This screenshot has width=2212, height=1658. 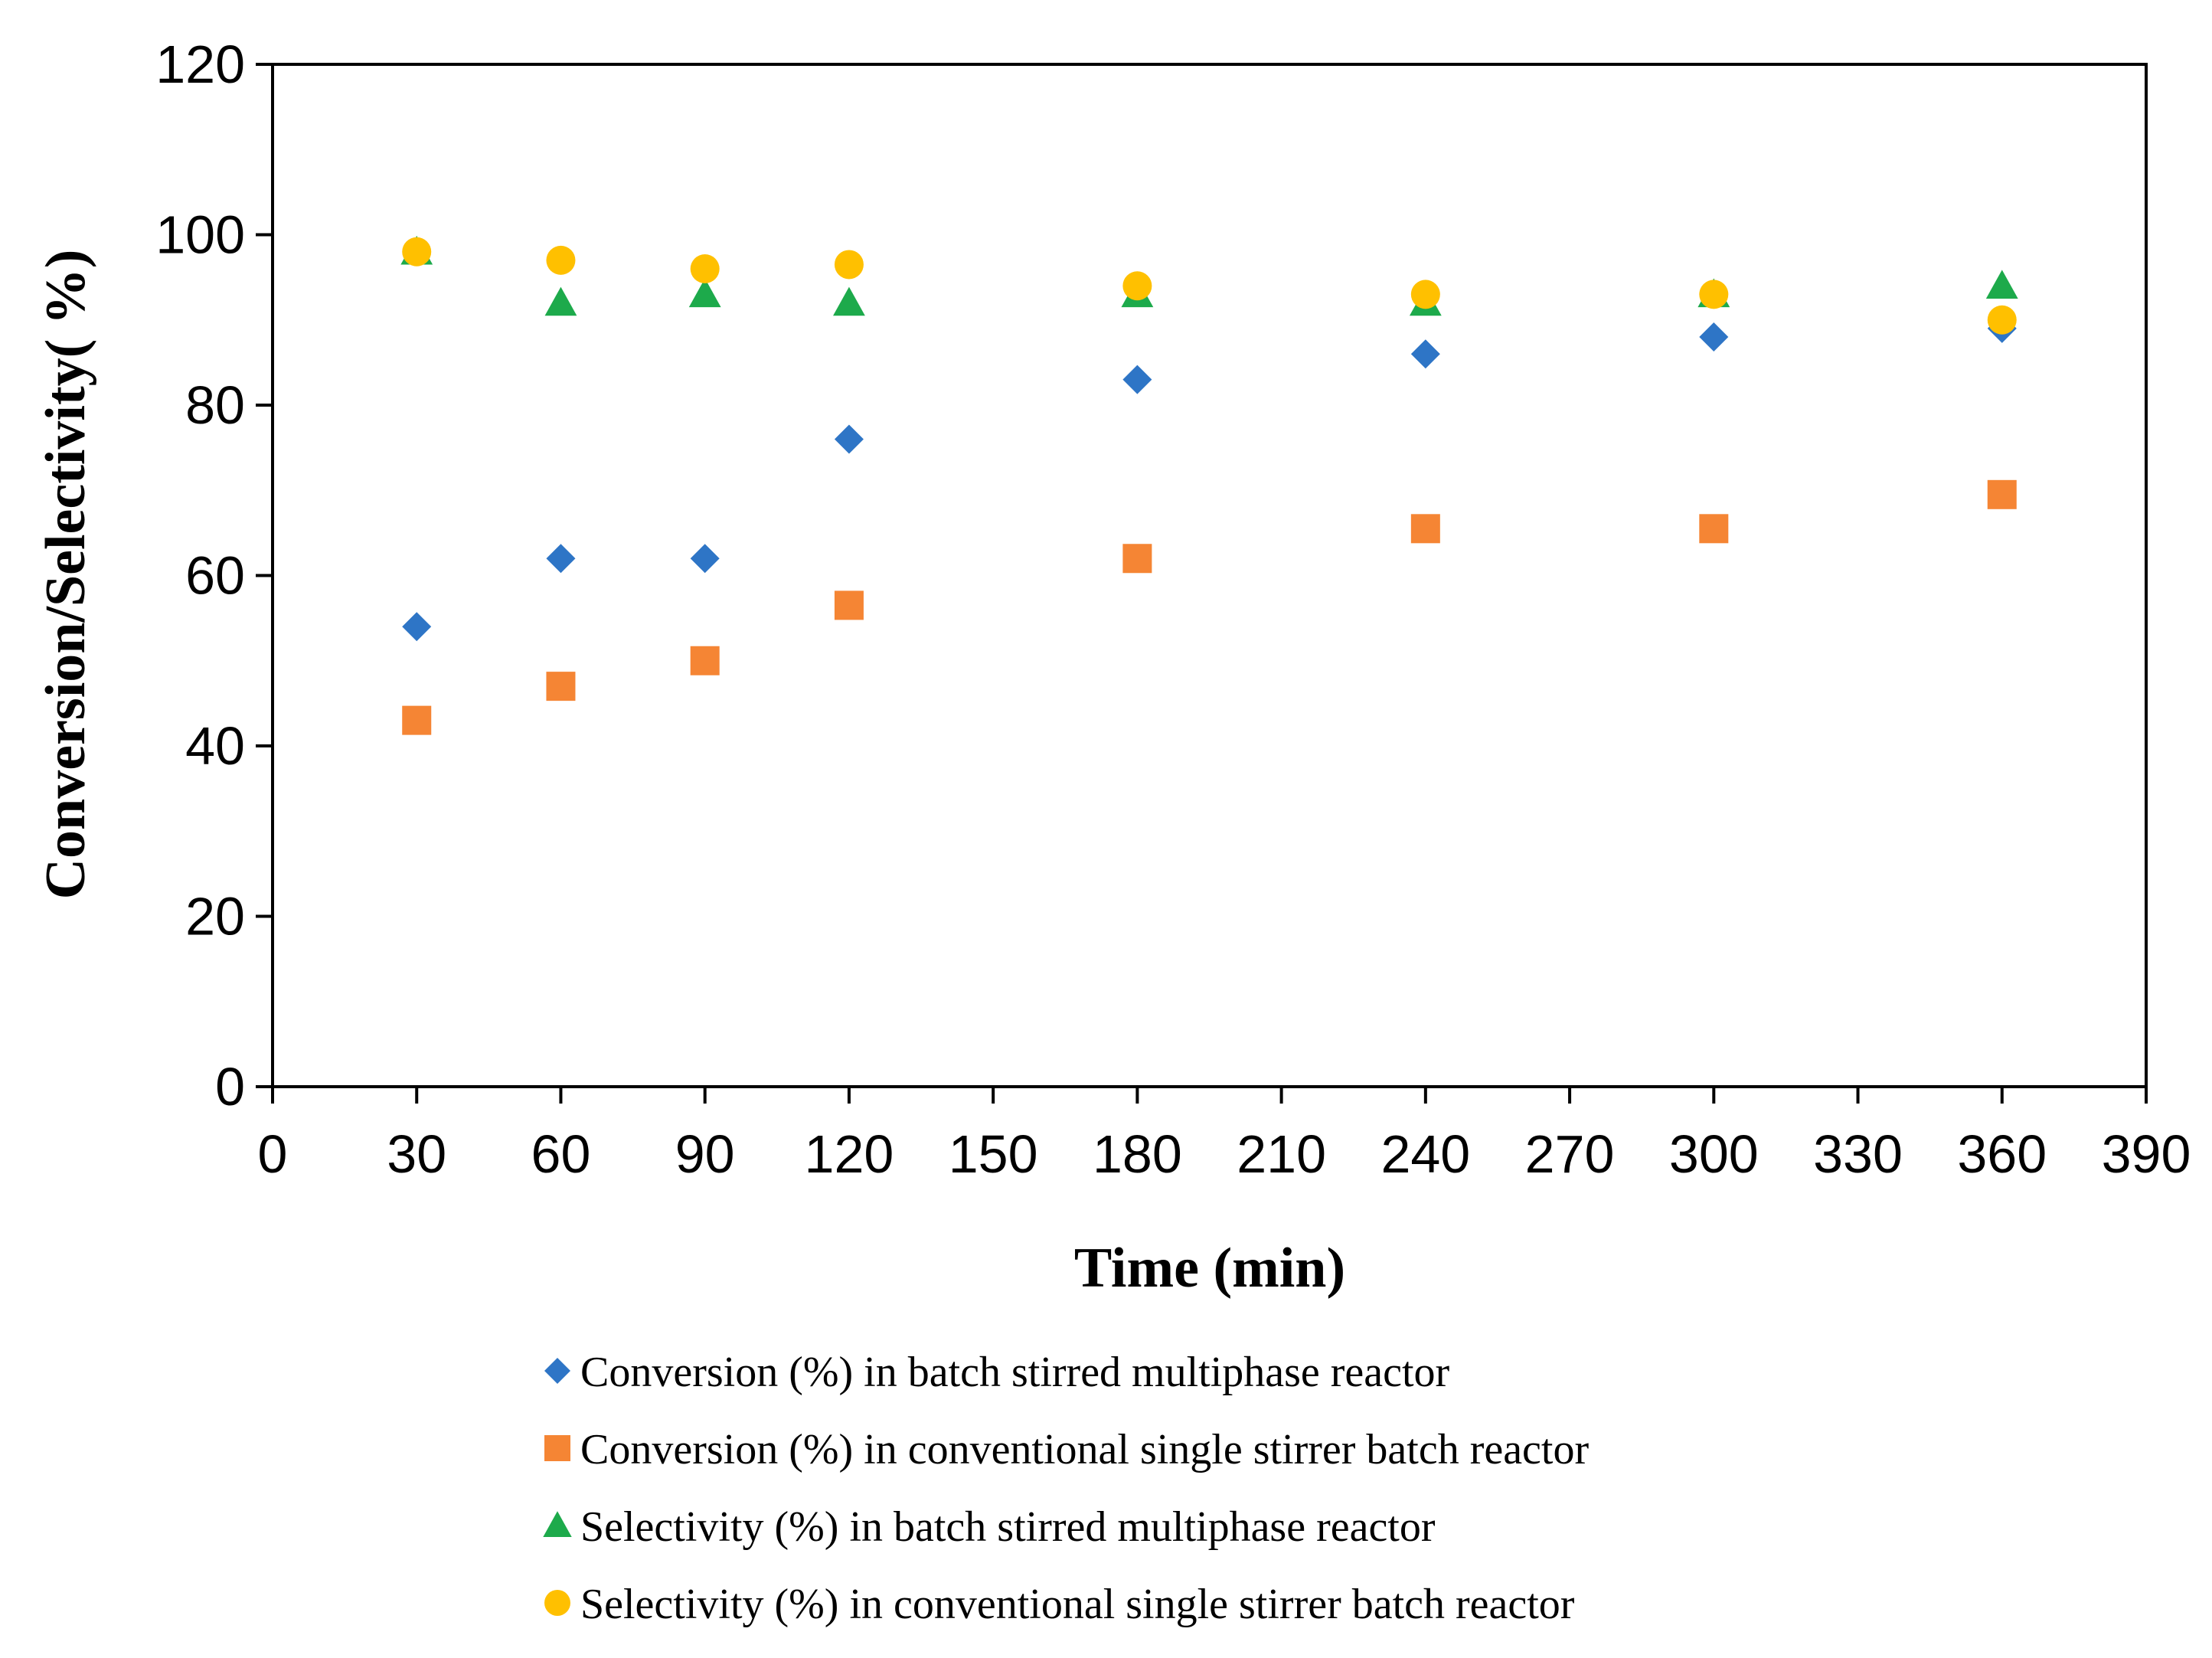 I want to click on x-tick-label: 30, so click(x=416, y=1154).